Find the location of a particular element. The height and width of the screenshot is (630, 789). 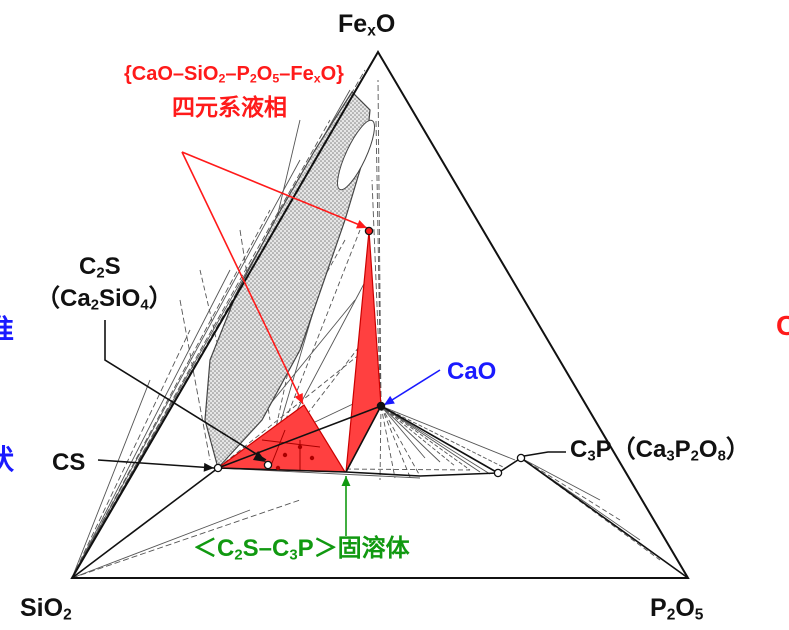

solid-solution-arrow-head is located at coordinates (346, 481).